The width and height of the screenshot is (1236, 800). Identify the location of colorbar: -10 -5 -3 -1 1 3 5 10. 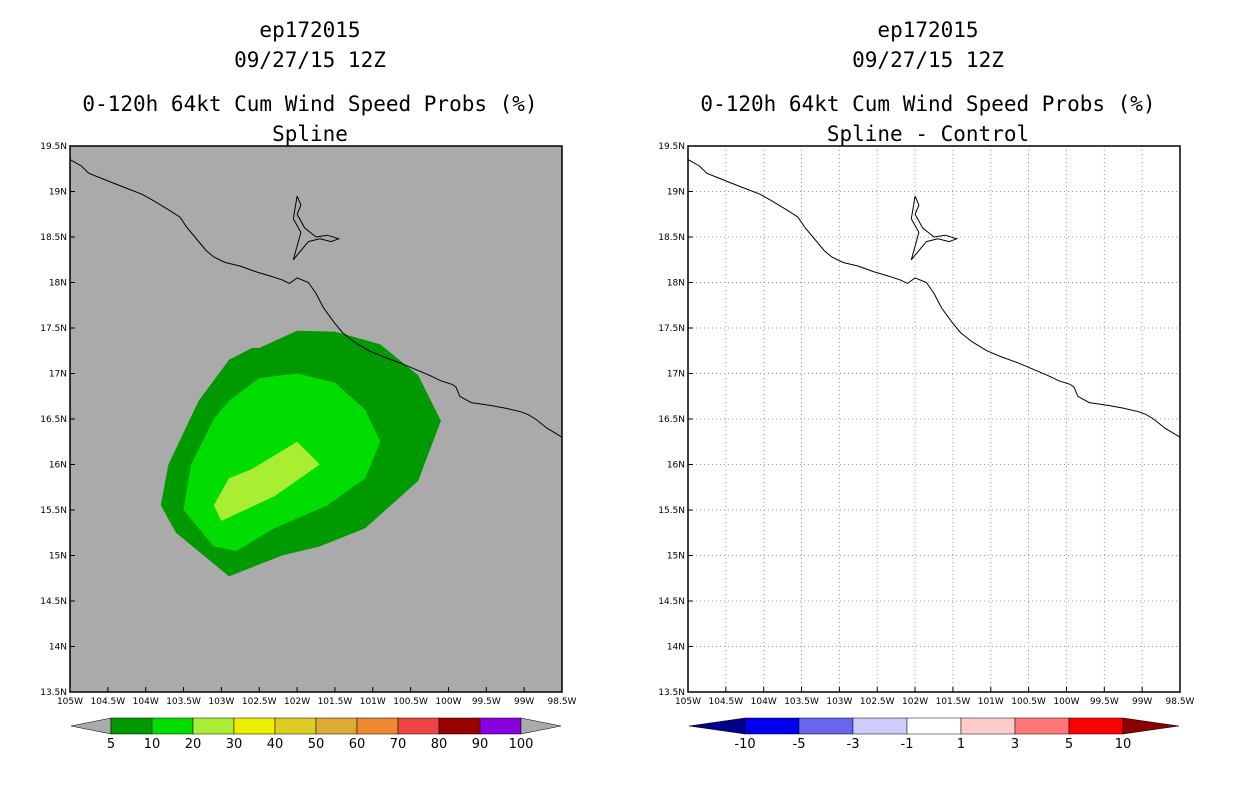
(934, 734).